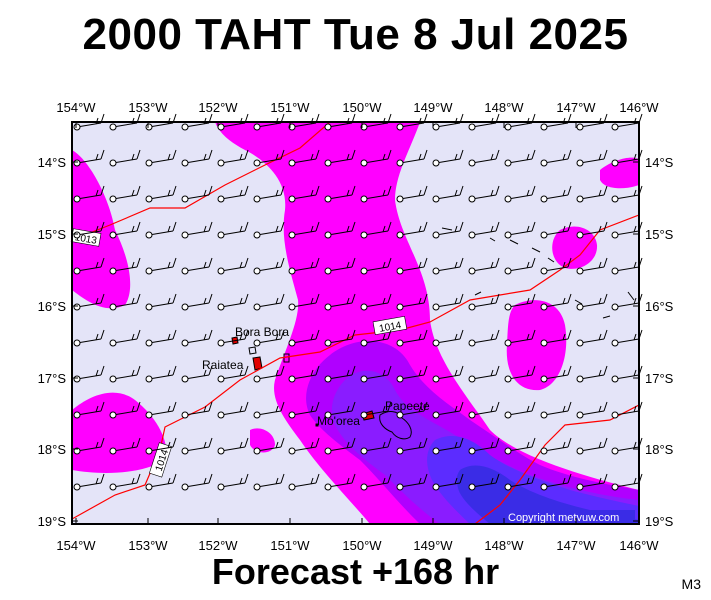  Describe the element at coordinates (252, 350) in the screenshot. I see `island-tahaa` at that location.